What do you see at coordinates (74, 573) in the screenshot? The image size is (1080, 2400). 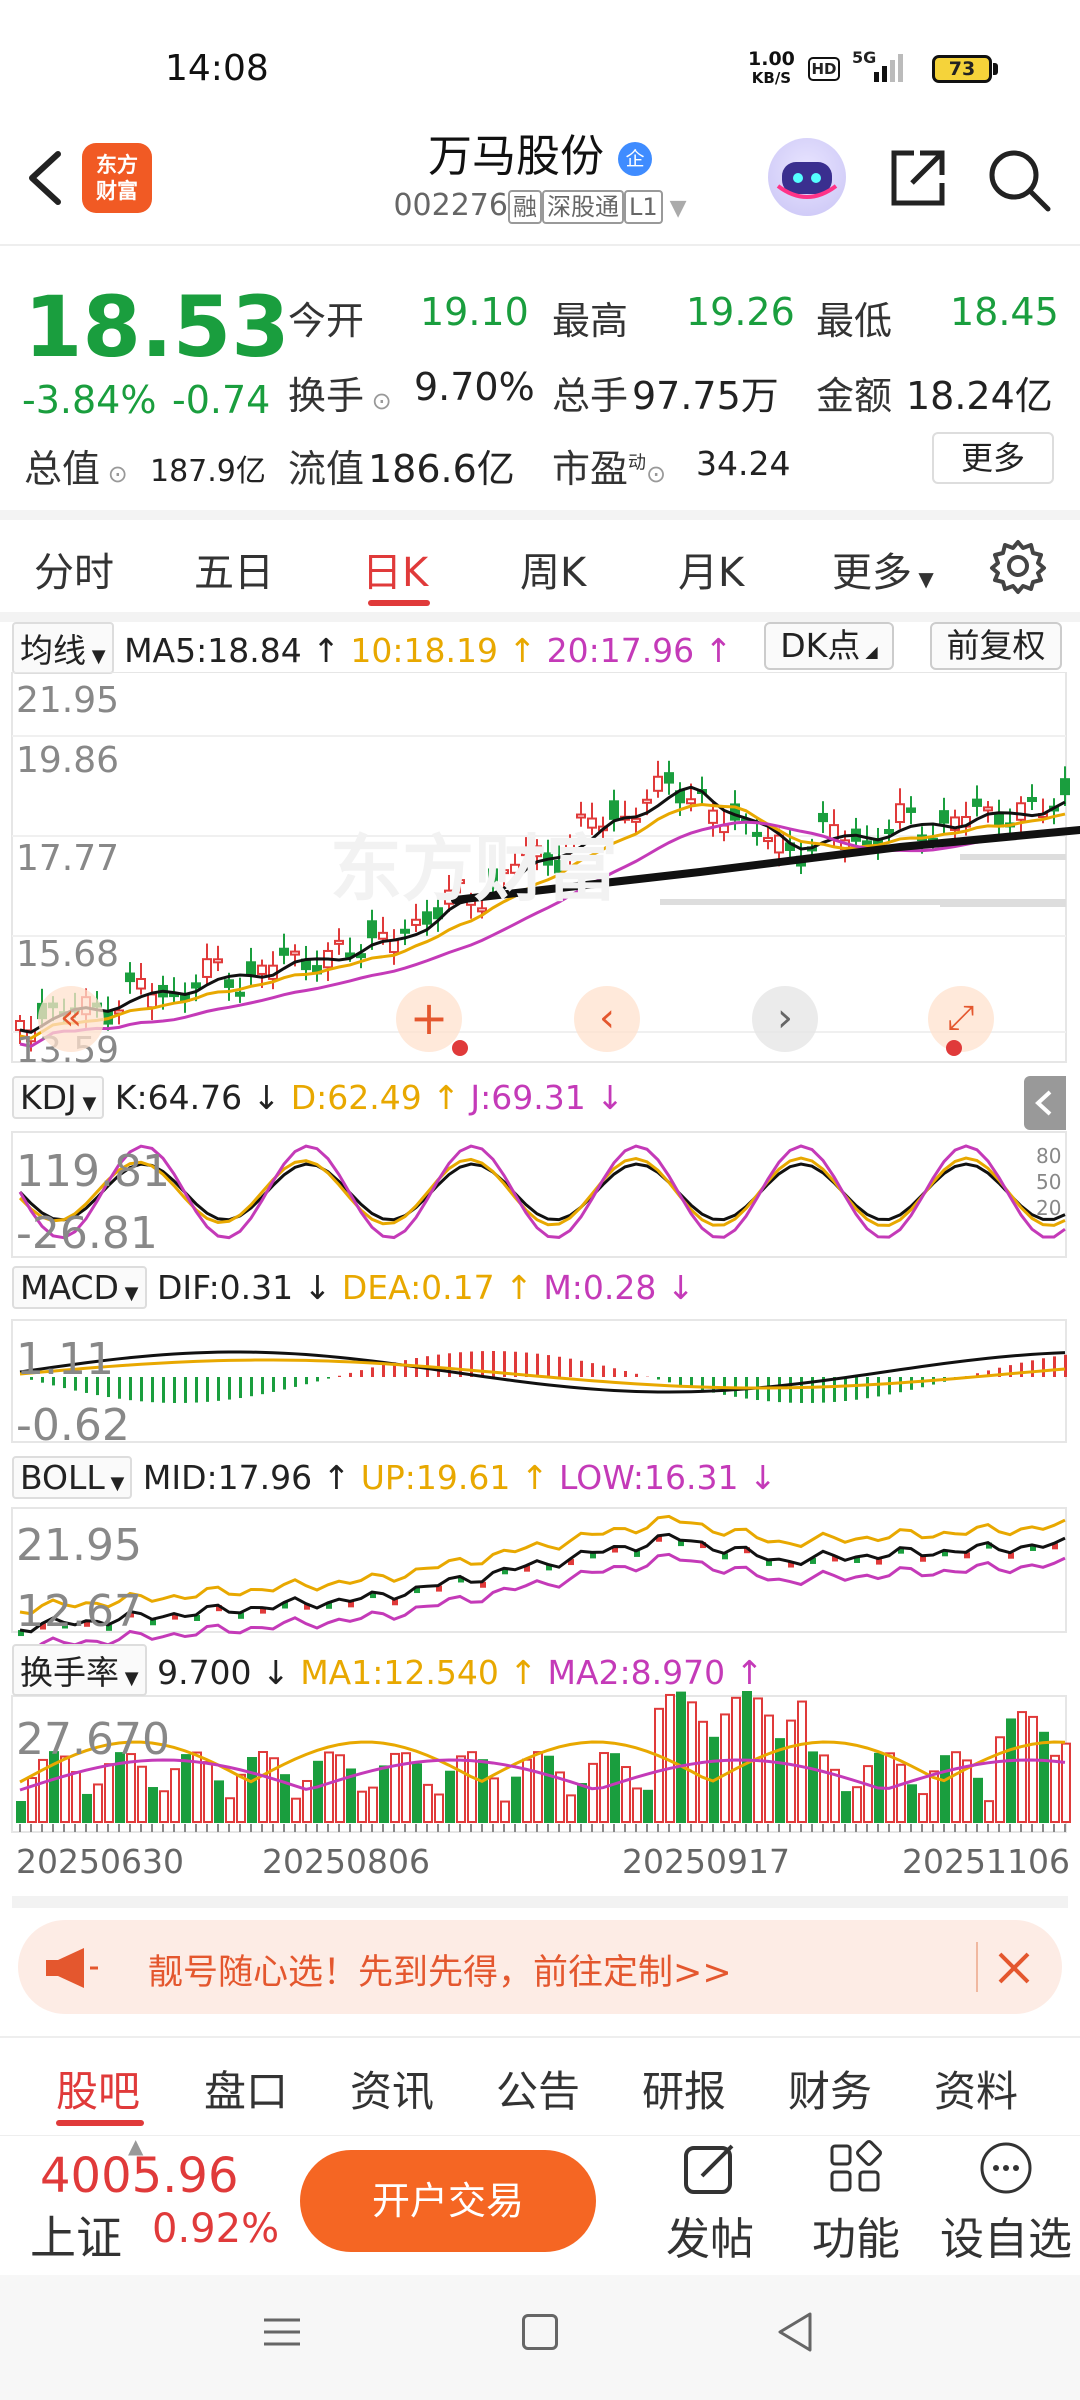 I see `tab-intraday: 分时` at bounding box center [74, 573].